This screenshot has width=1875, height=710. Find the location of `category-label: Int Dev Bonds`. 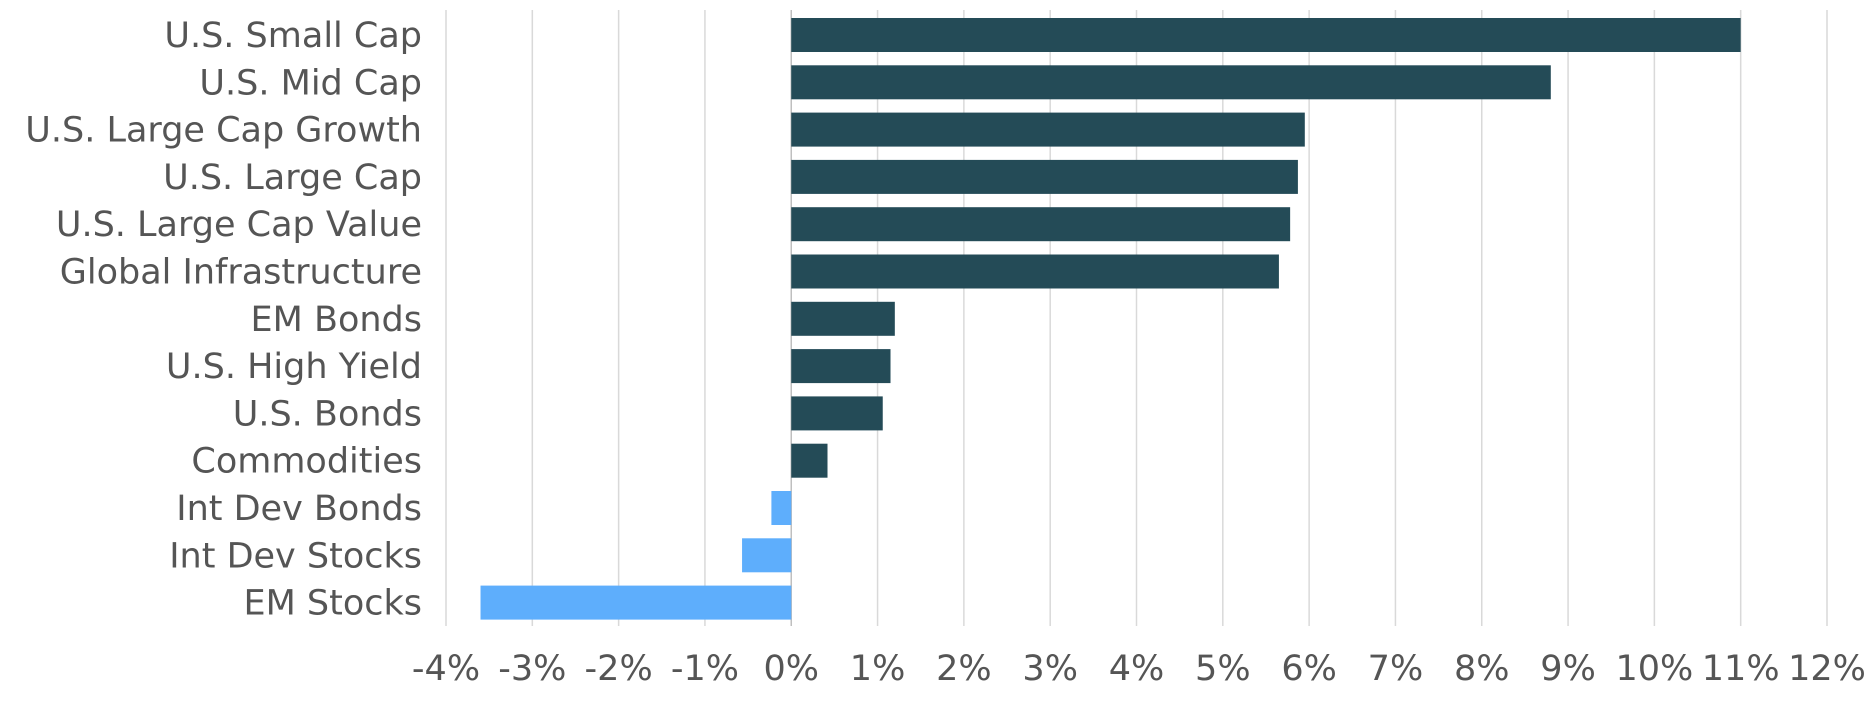

category-label: Int Dev Bonds is located at coordinates (299, 509).